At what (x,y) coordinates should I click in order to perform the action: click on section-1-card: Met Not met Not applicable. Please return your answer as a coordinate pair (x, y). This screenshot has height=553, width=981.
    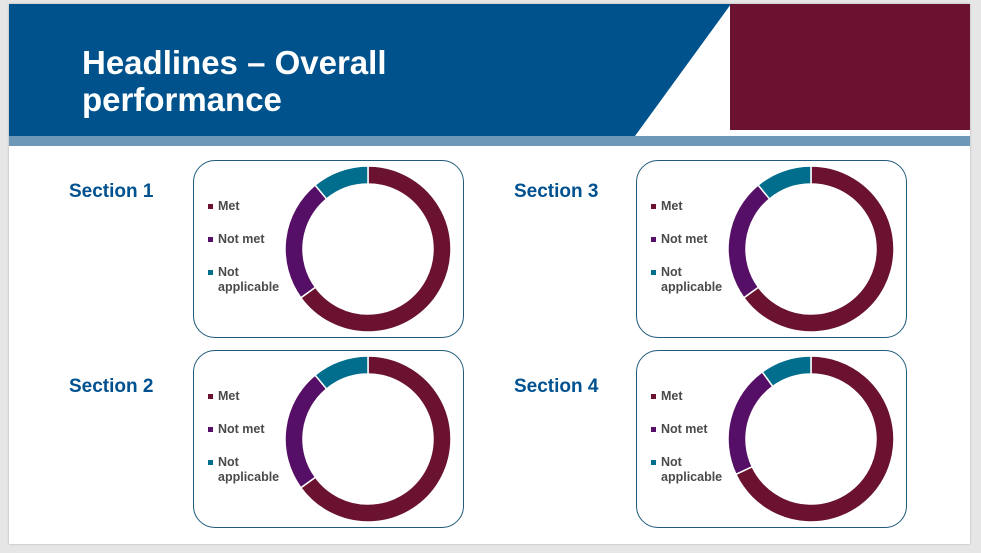
    Looking at the image, I should click on (328, 249).